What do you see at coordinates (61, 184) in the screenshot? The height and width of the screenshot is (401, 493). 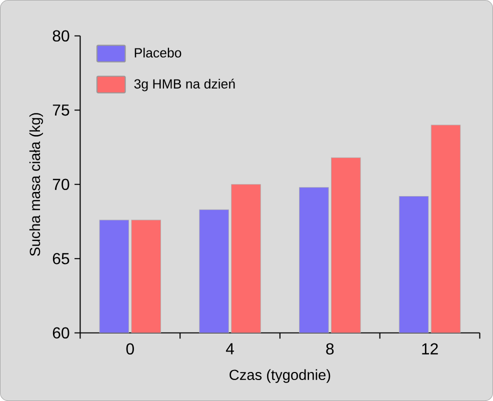 I see `y-tick-label: 70` at bounding box center [61, 184].